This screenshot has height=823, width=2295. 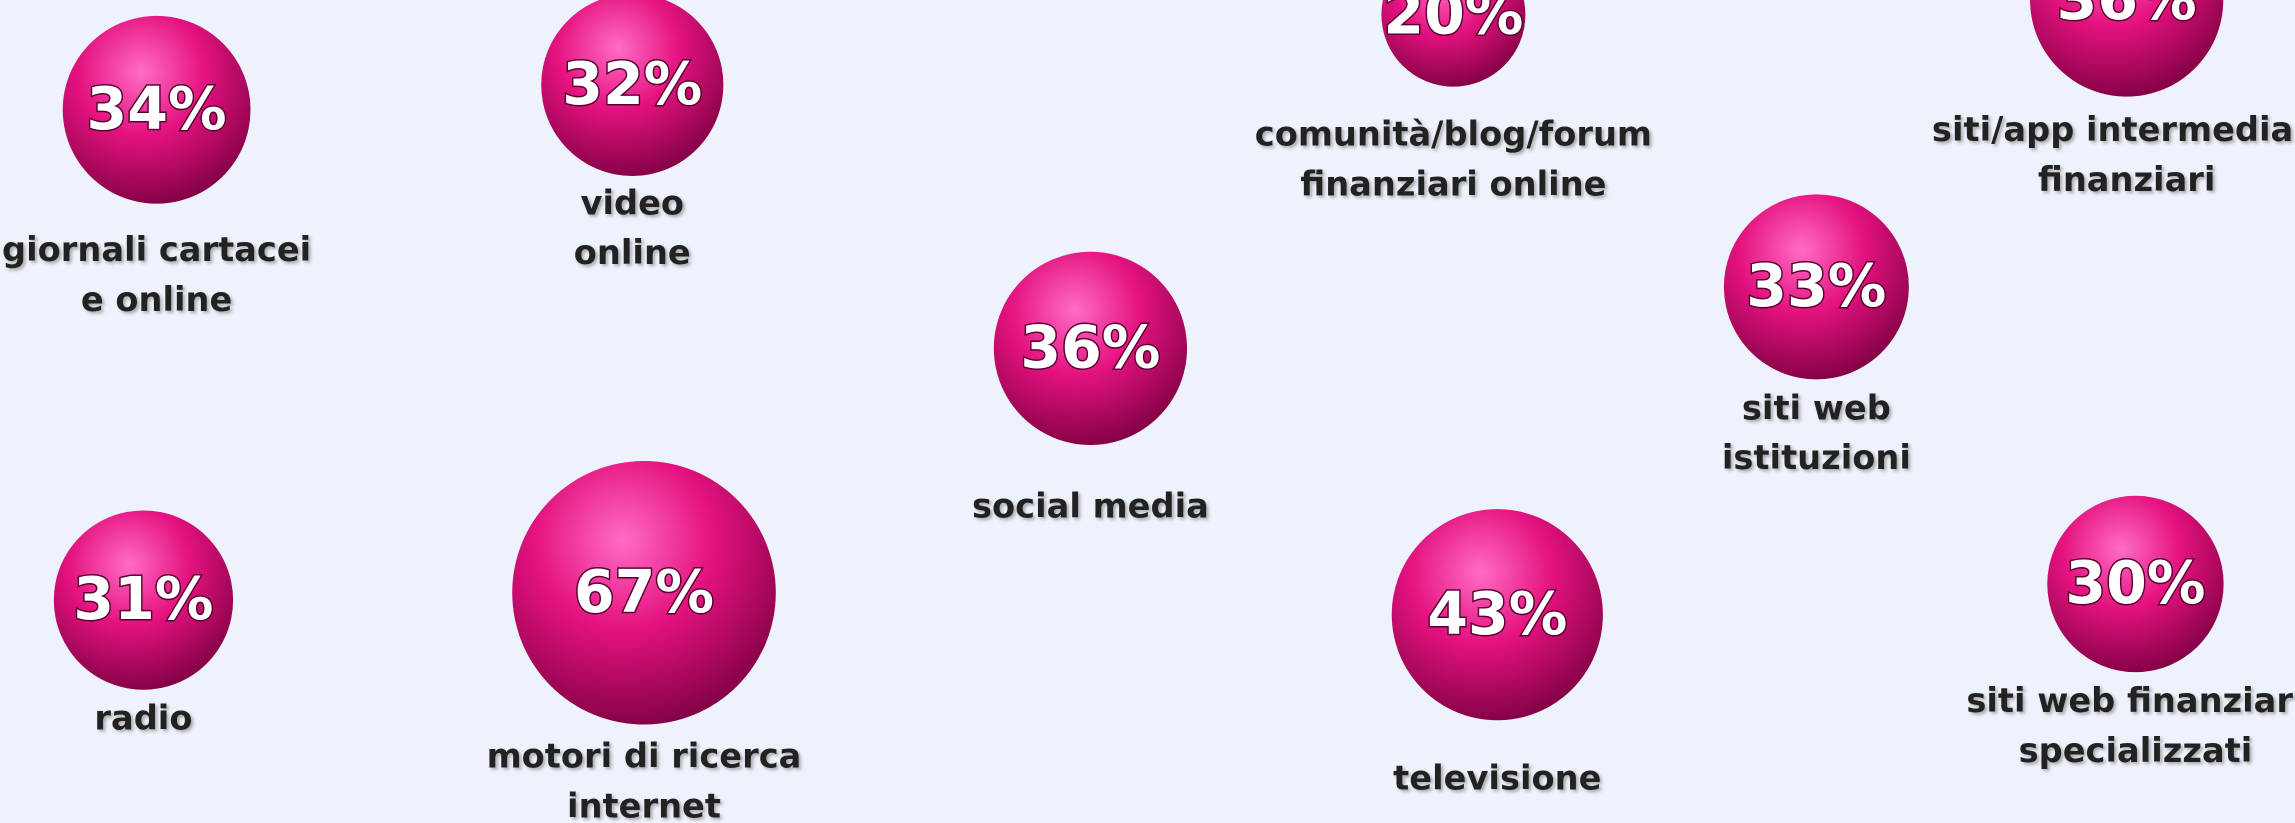 What do you see at coordinates (2130, 700) in the screenshot?
I see `category-label: siti web finanziari` at bounding box center [2130, 700].